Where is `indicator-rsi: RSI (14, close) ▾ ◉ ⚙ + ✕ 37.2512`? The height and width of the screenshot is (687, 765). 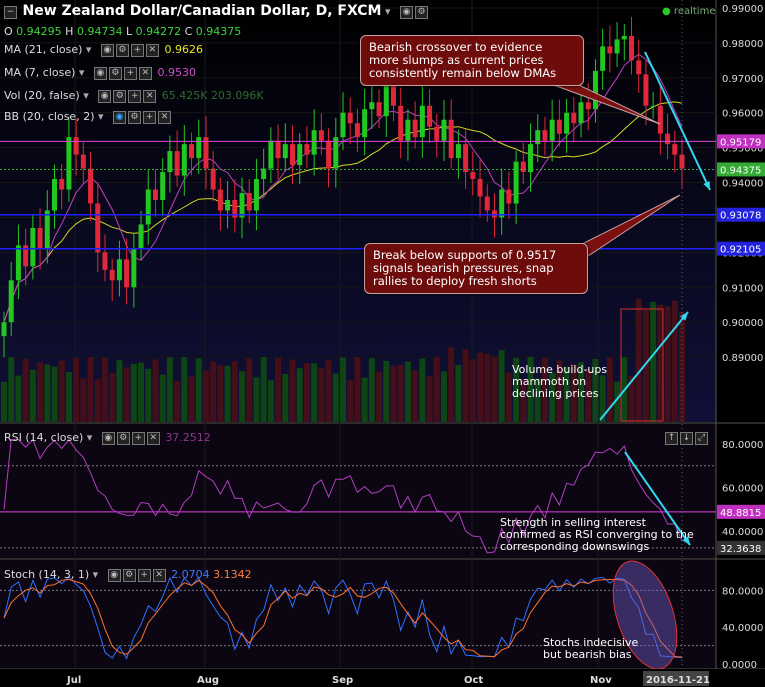
indicator-rsi: RSI (14, close) ▾ ◉ ⚙ + ✕ 37.2512 is located at coordinates (107, 438).